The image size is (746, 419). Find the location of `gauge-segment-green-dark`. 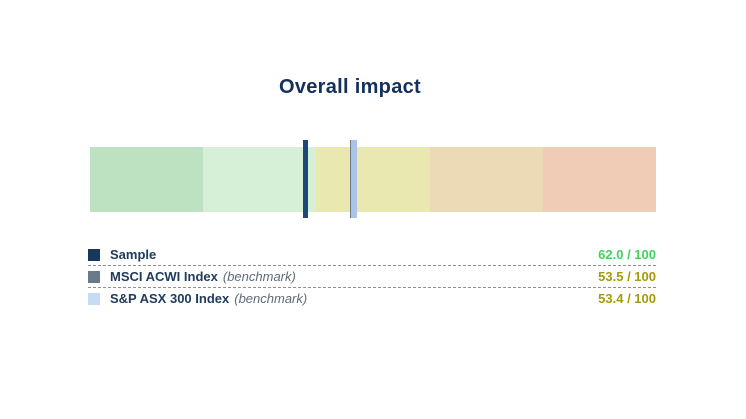

gauge-segment-green-dark is located at coordinates (147, 179).